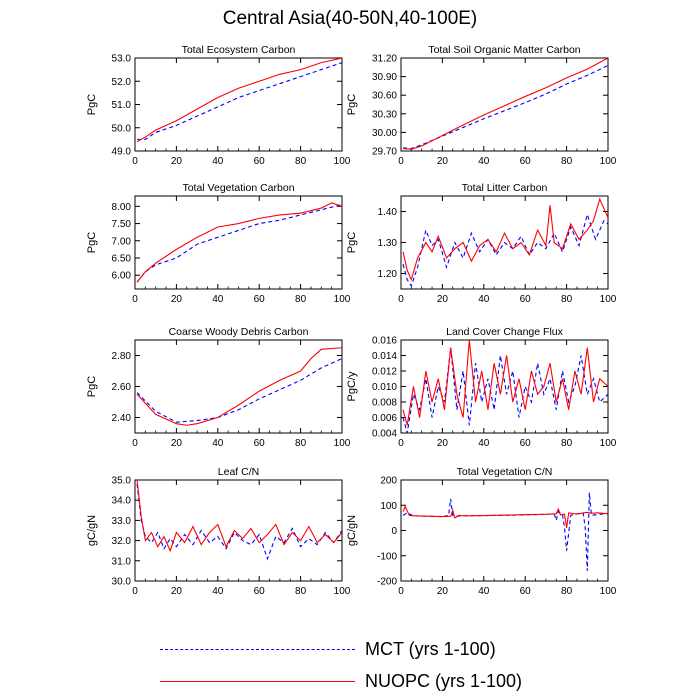 The image size is (700, 700). What do you see at coordinates (122, 501) in the screenshot?
I see `y-tick-label: 34.0` at bounding box center [122, 501].